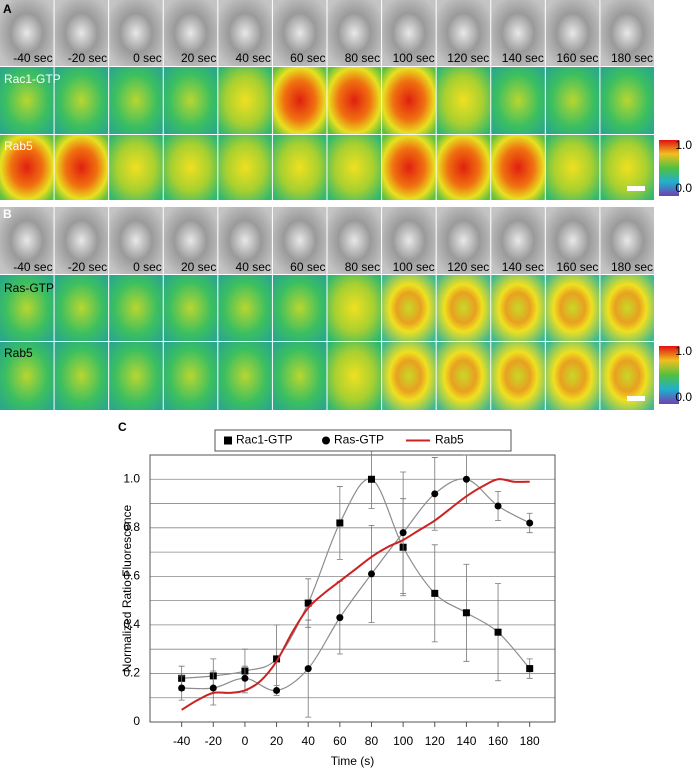  What do you see at coordinates (182, 741) in the screenshot?
I see `x-tick-label: -40` at bounding box center [182, 741].